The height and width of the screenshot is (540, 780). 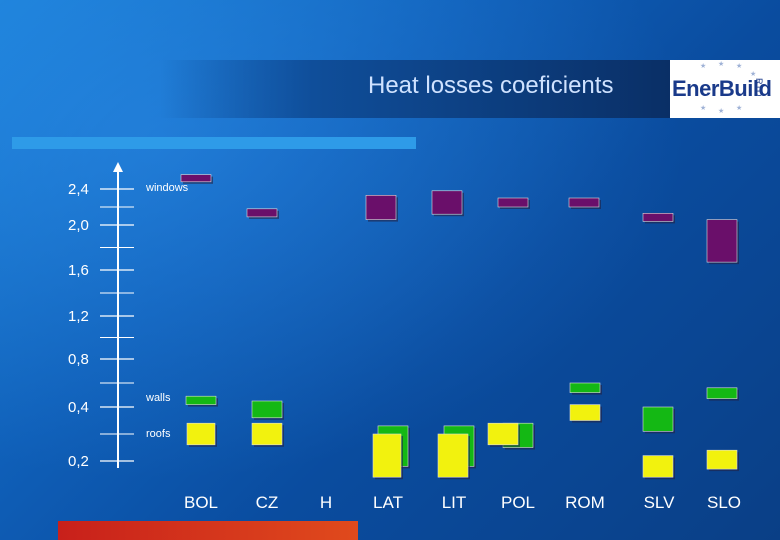 I want to click on y-tick-label: 0,8, so click(x=78, y=359).